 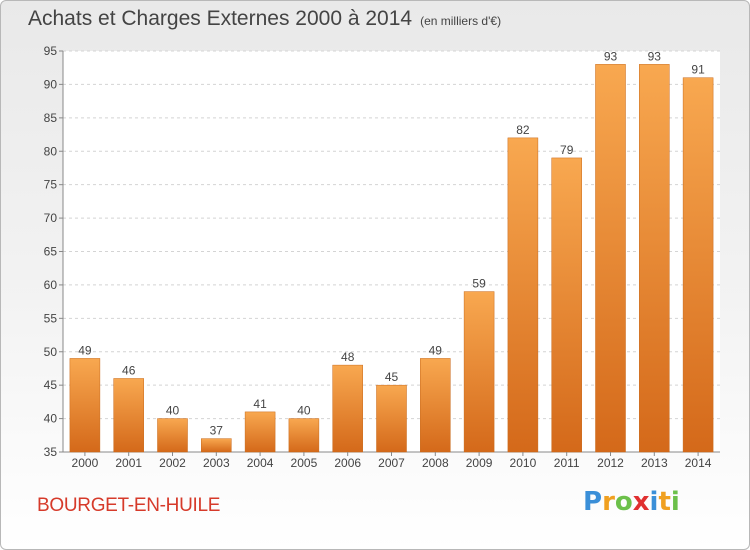 What do you see at coordinates (623, 502) in the screenshot?
I see `logo-letter: o` at bounding box center [623, 502].